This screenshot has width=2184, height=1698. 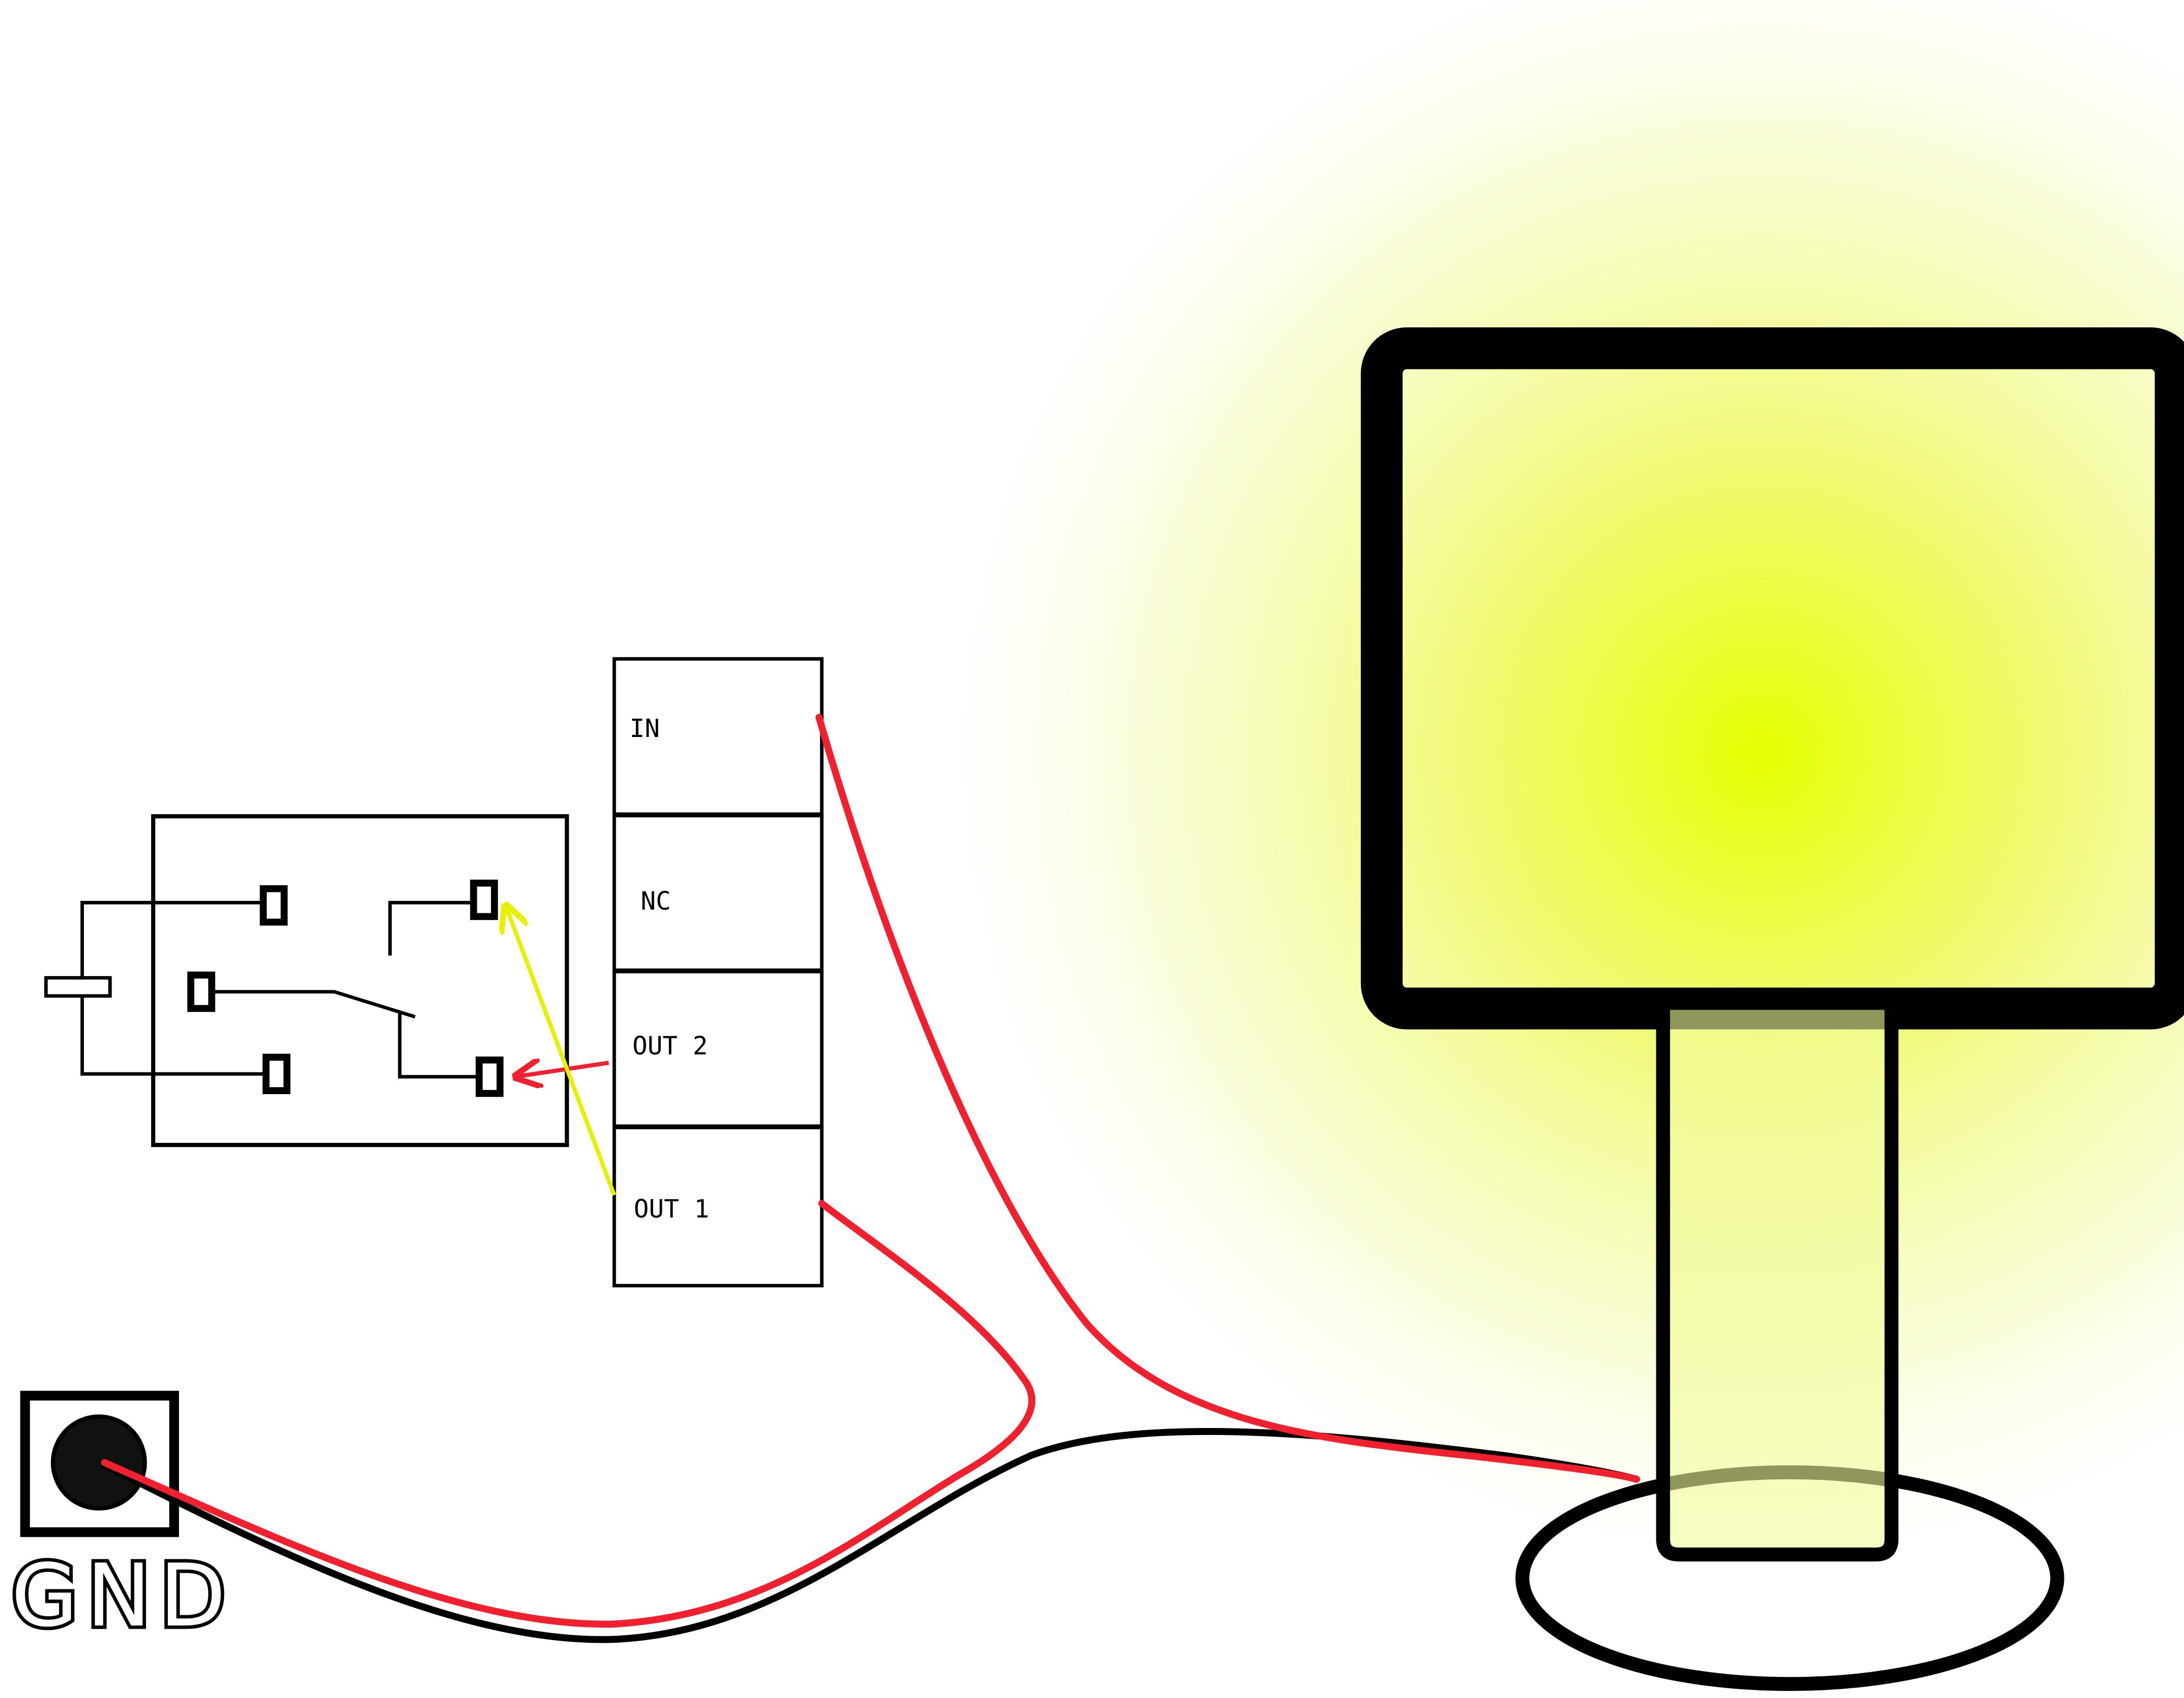 I want to click on switch-arm, so click(x=314, y=1004).